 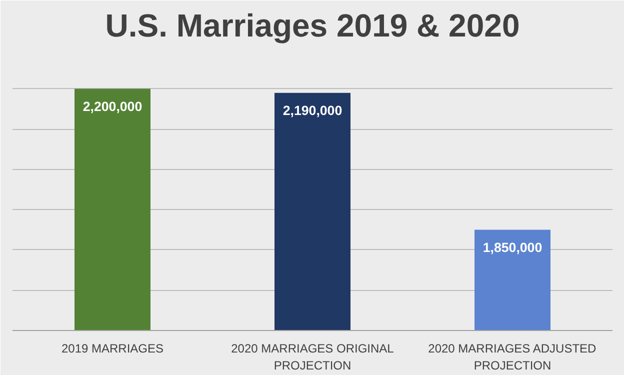 I want to click on data-label: 1,850,000, so click(x=512, y=247).